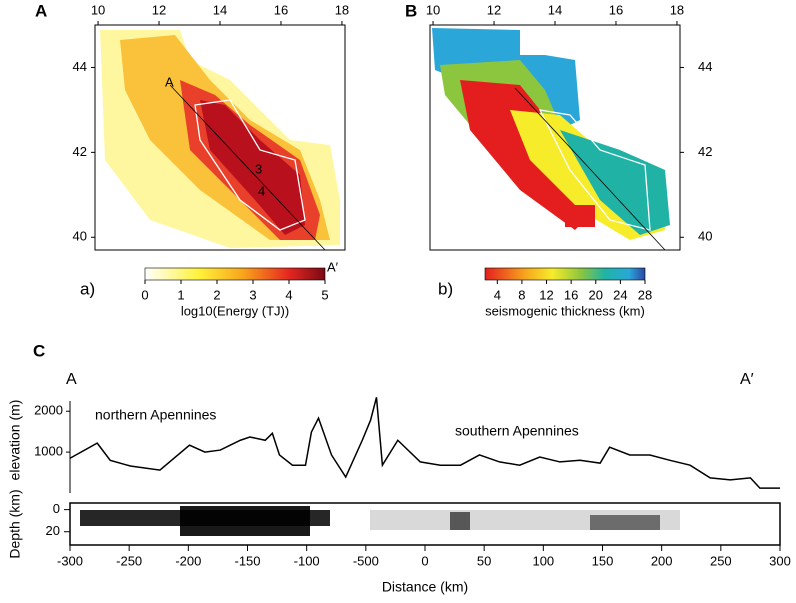 The width and height of the screenshot is (796, 603). I want to click on colorbar-tick-label: 12, so click(546, 294).